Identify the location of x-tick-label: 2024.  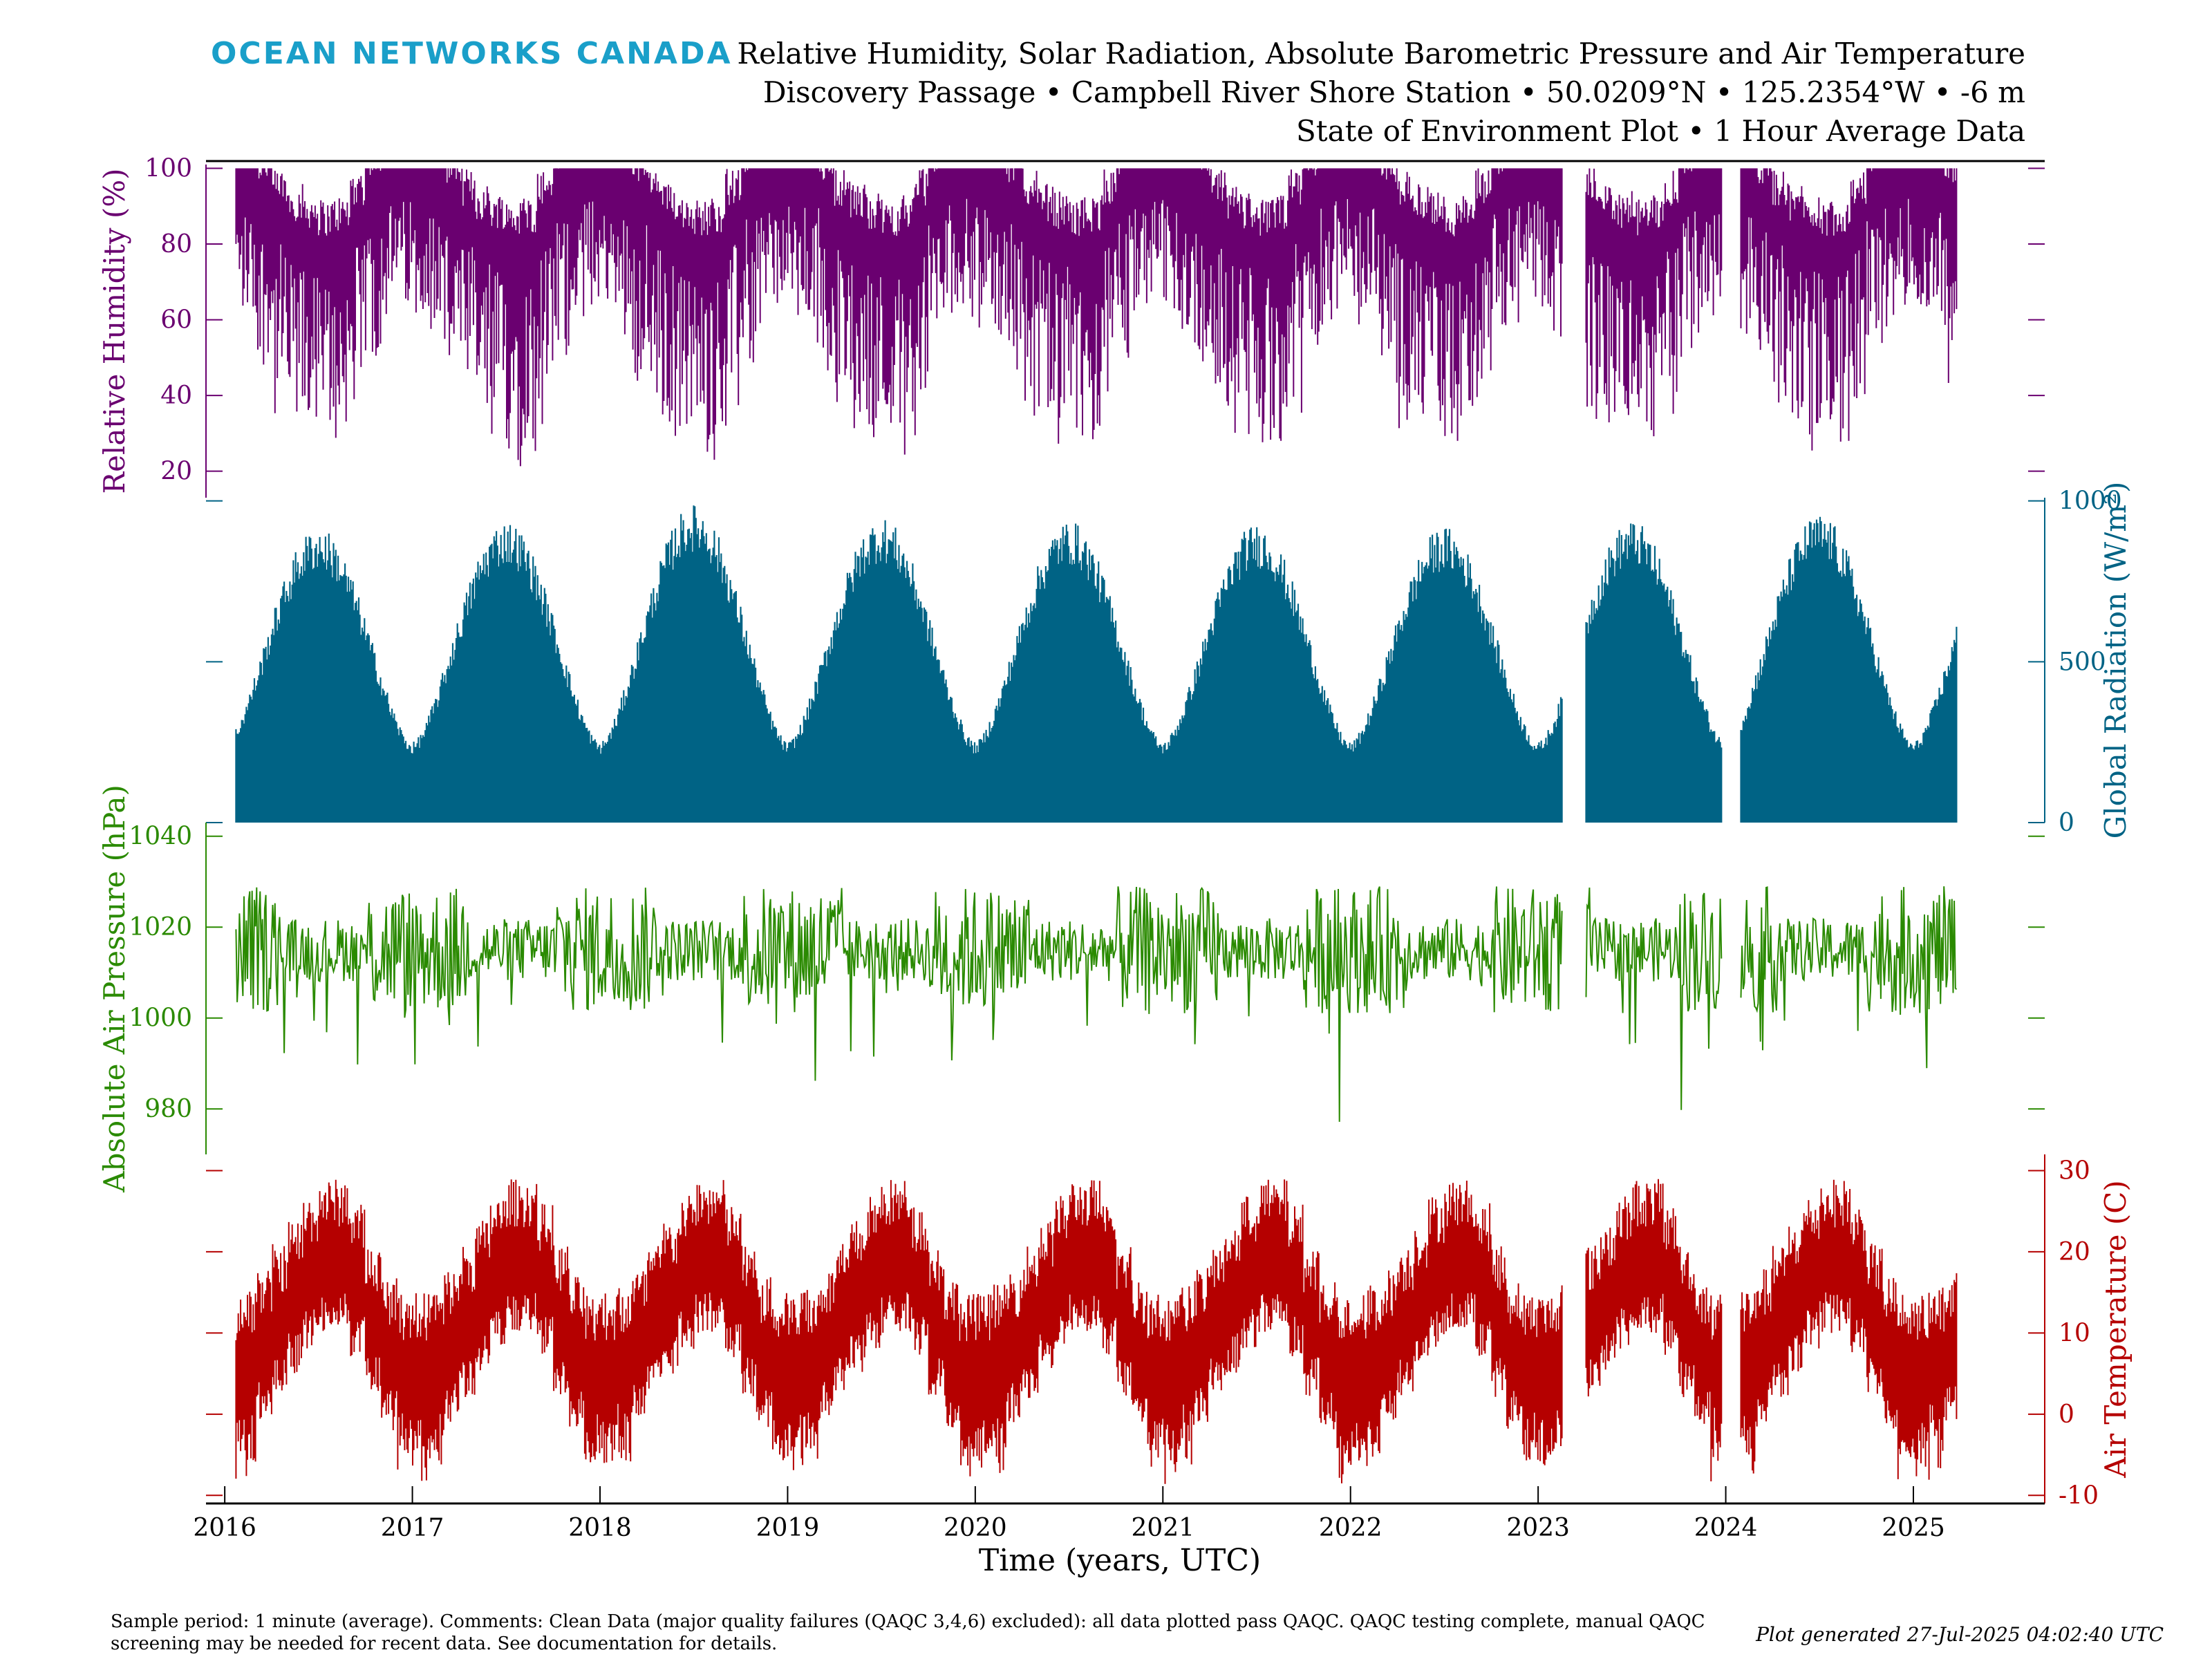
(1726, 1528).